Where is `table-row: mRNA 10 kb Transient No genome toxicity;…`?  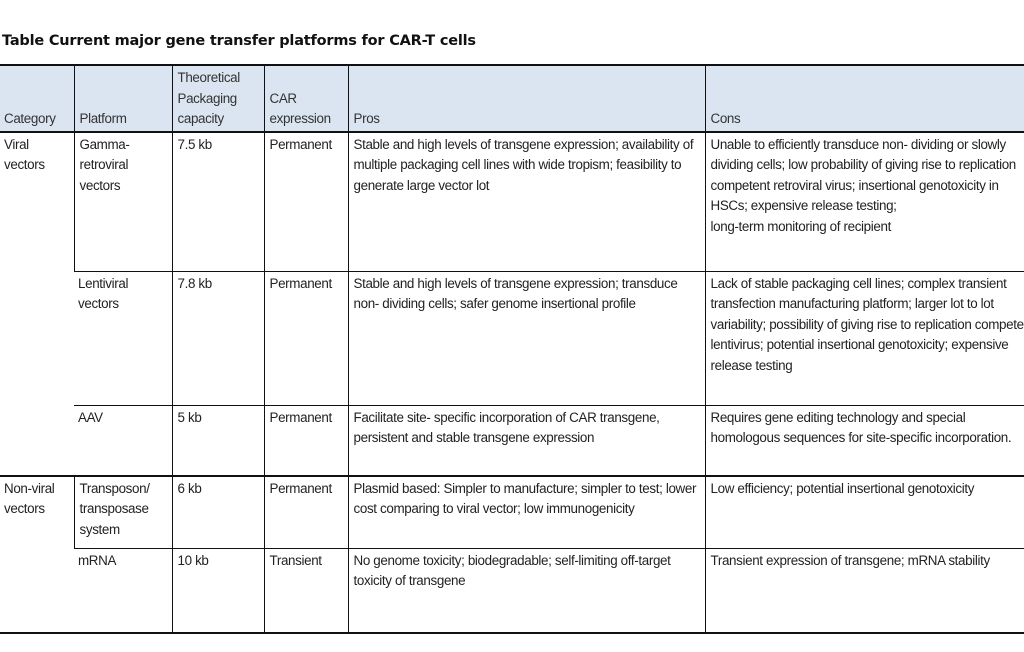
table-row: mRNA 10 kb Transient No genome toxicity;… is located at coordinates (512, 591).